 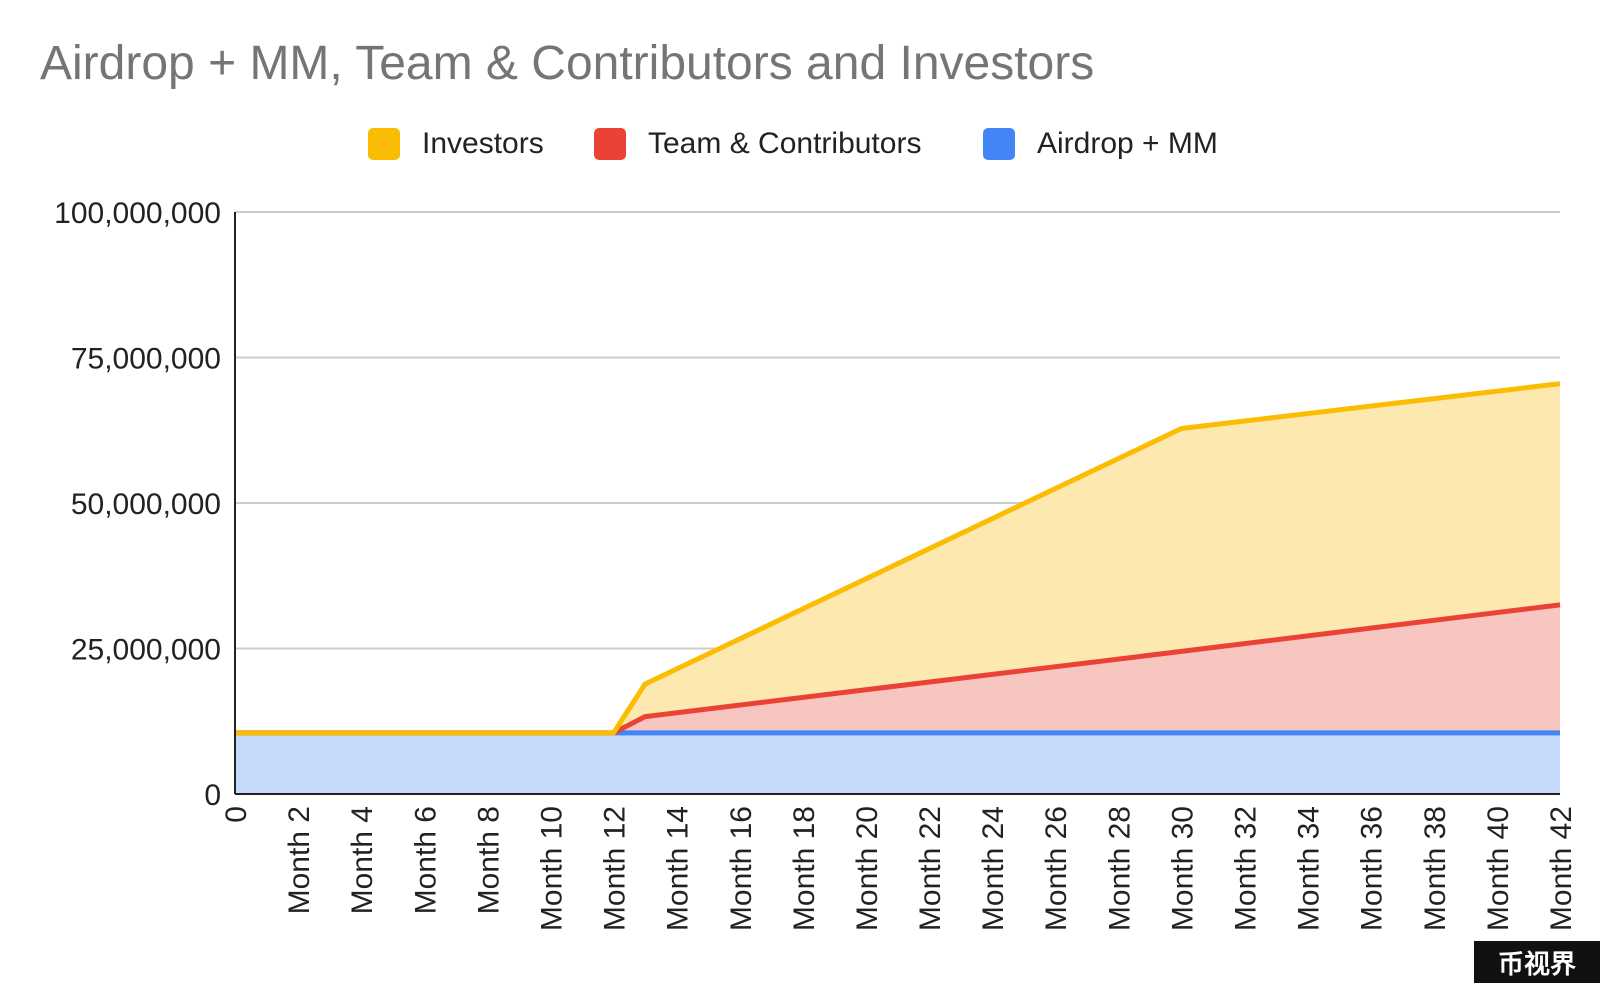 What do you see at coordinates (804, 868) in the screenshot?
I see `x-tick-label: Month 18` at bounding box center [804, 868].